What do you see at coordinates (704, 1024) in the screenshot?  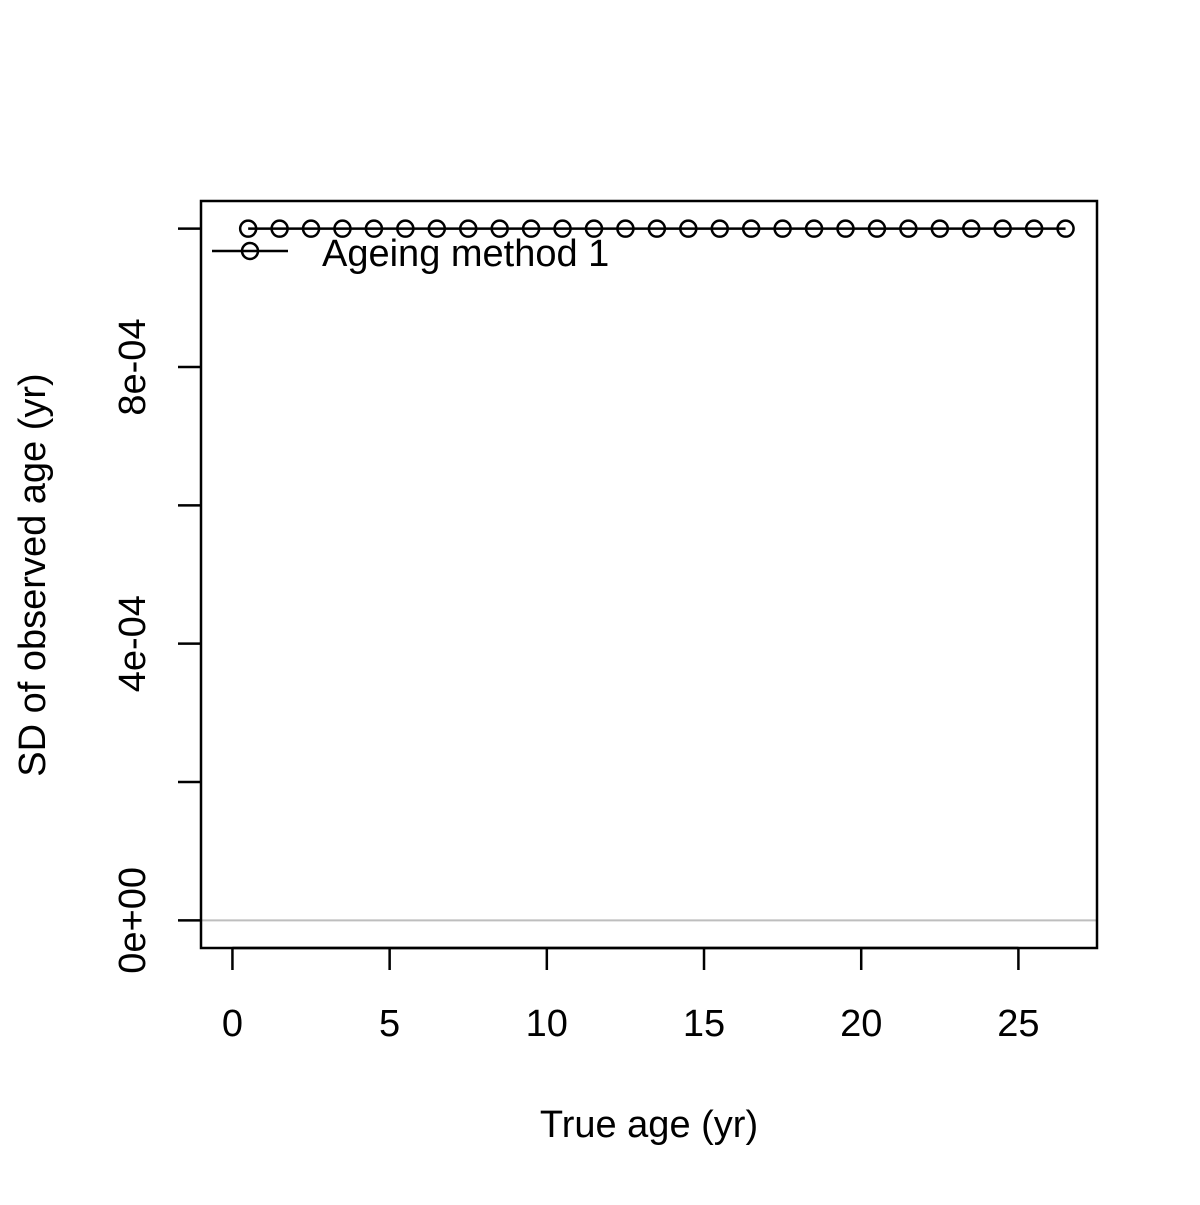 I see `x-tick-label: 15` at bounding box center [704, 1024].